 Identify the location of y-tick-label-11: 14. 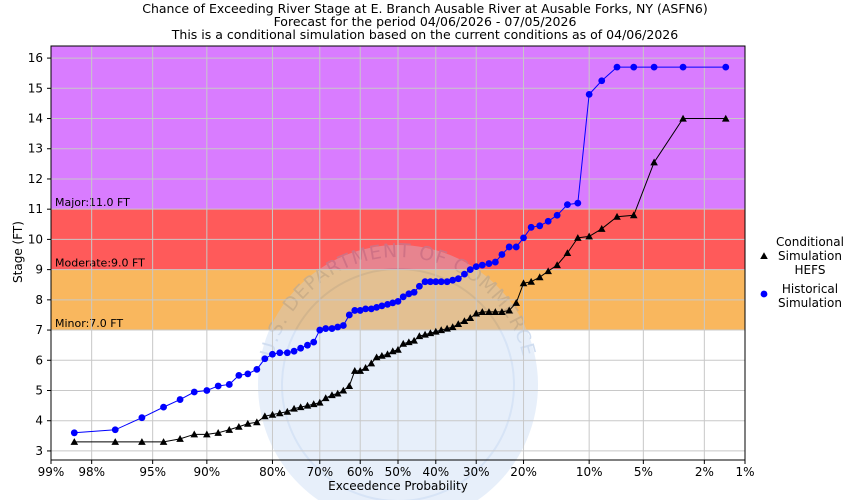
(35, 119).